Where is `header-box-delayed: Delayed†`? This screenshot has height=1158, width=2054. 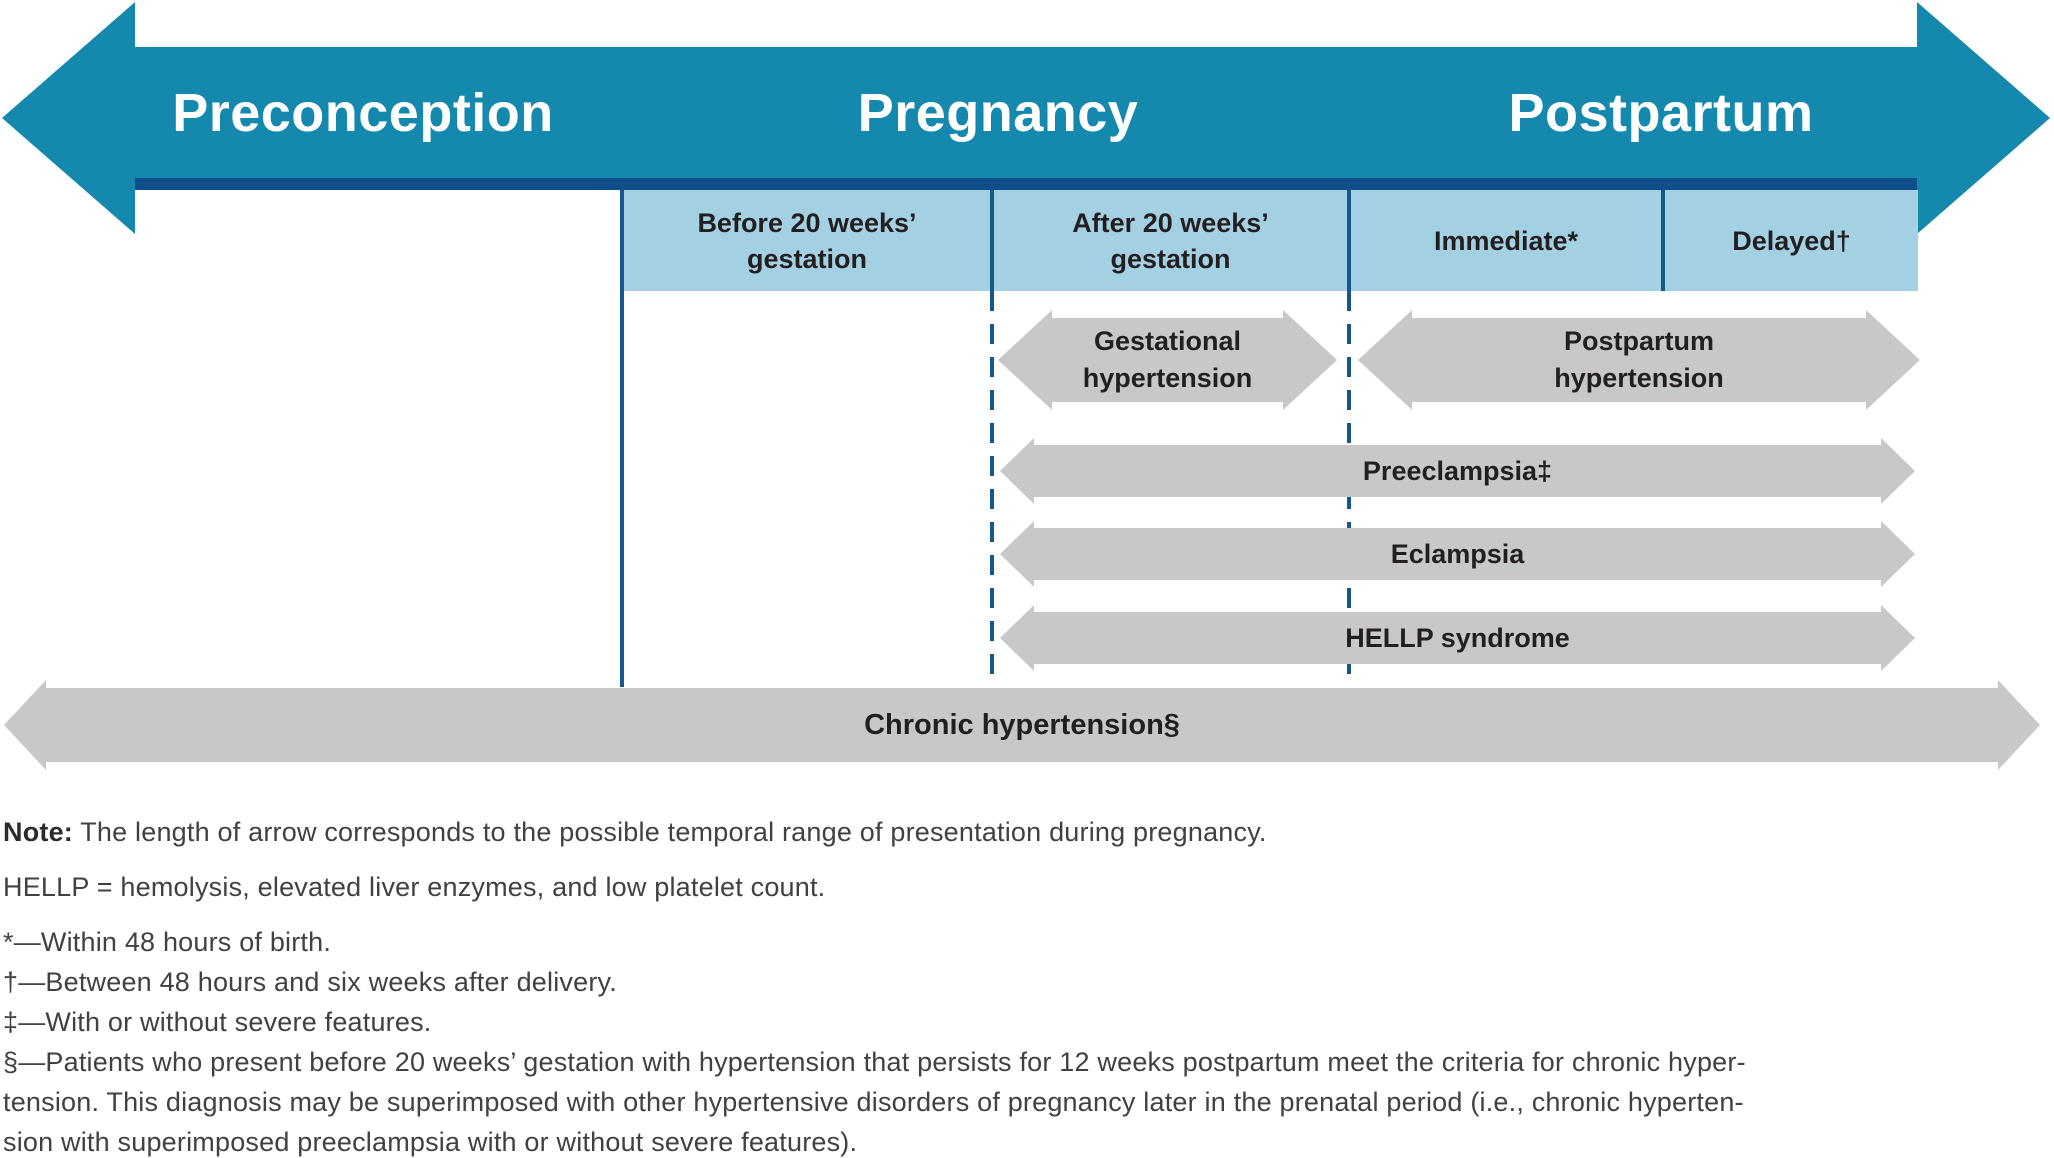 header-box-delayed: Delayed† is located at coordinates (1789, 240).